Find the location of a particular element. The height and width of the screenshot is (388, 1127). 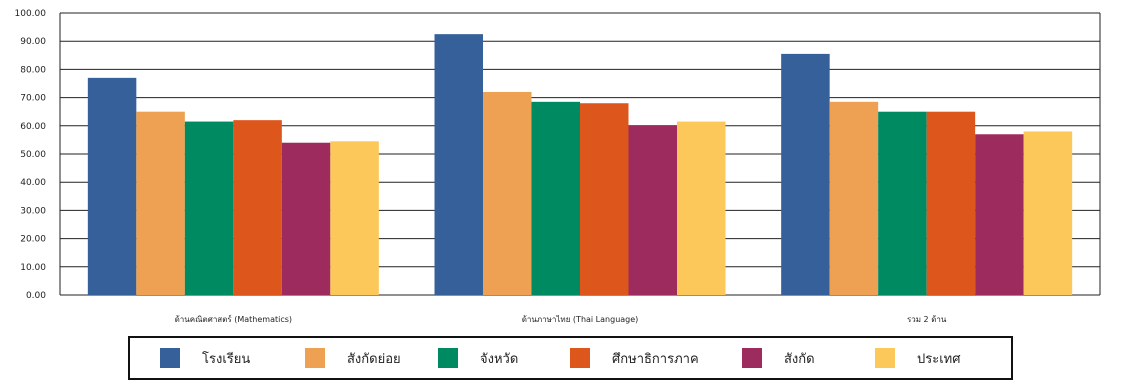

y-tick-label: 0.00 is located at coordinates (36, 296).